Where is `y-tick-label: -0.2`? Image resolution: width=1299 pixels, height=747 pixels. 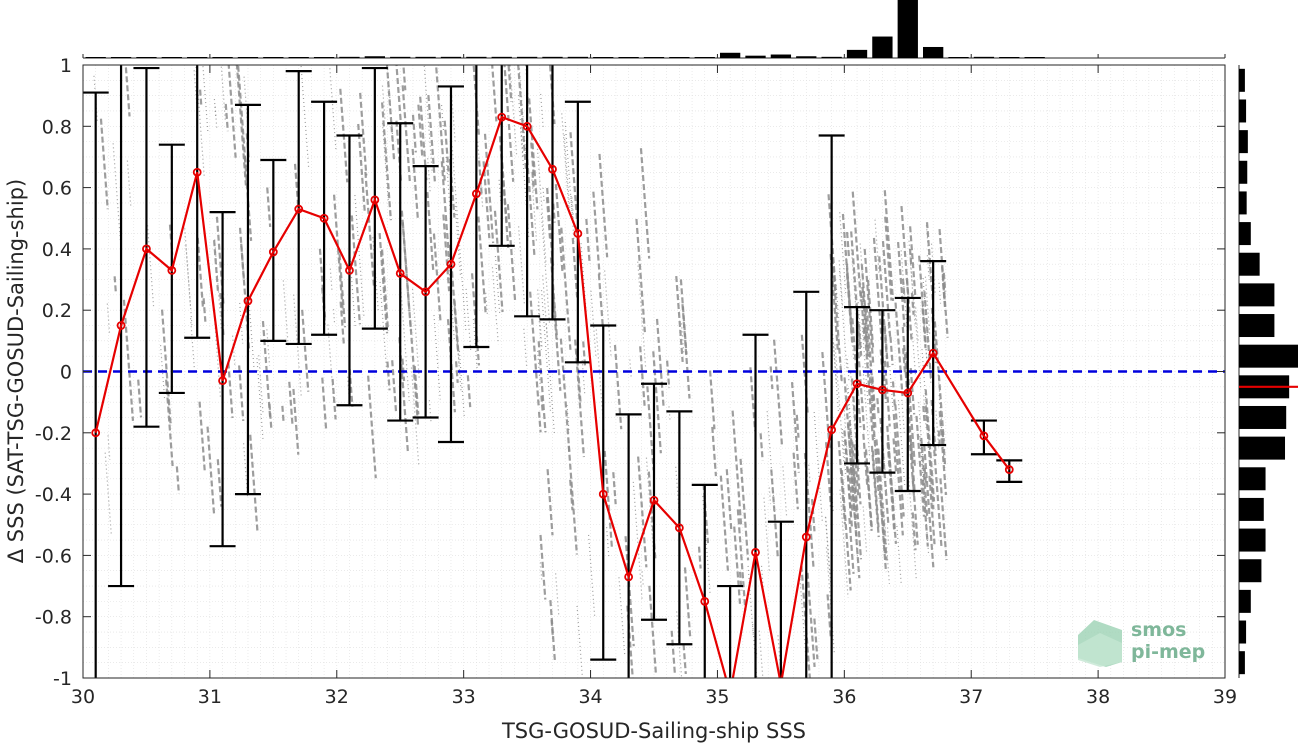
y-tick-label: -0.2 is located at coordinates (53, 434).